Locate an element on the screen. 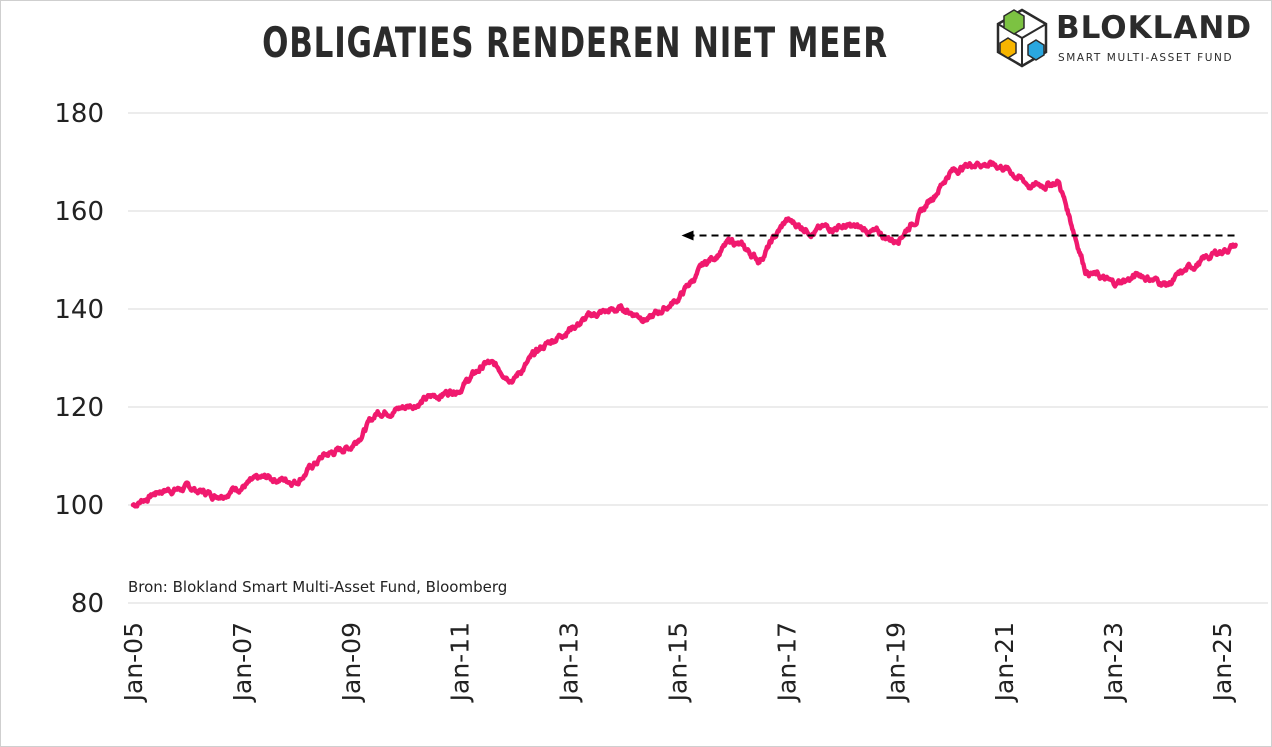 The image size is (1272, 747). logo-name: BLOKLAND is located at coordinates (1154, 28).